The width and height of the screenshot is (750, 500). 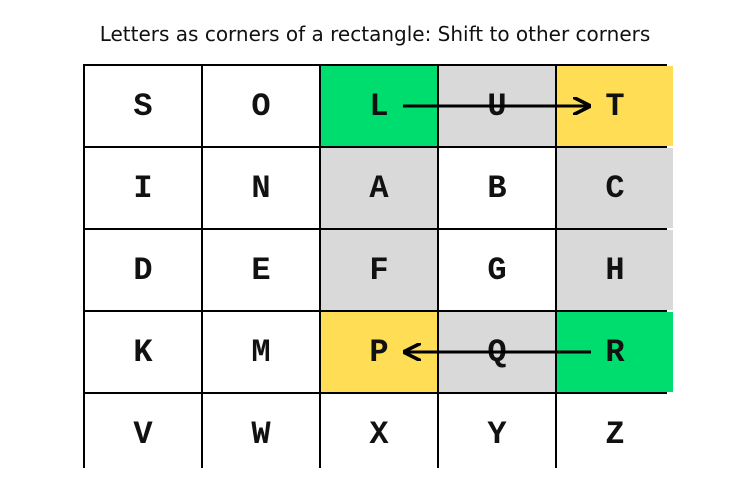 What do you see at coordinates (497, 352) in the screenshot?
I see `grid-cell-q: Q` at bounding box center [497, 352].